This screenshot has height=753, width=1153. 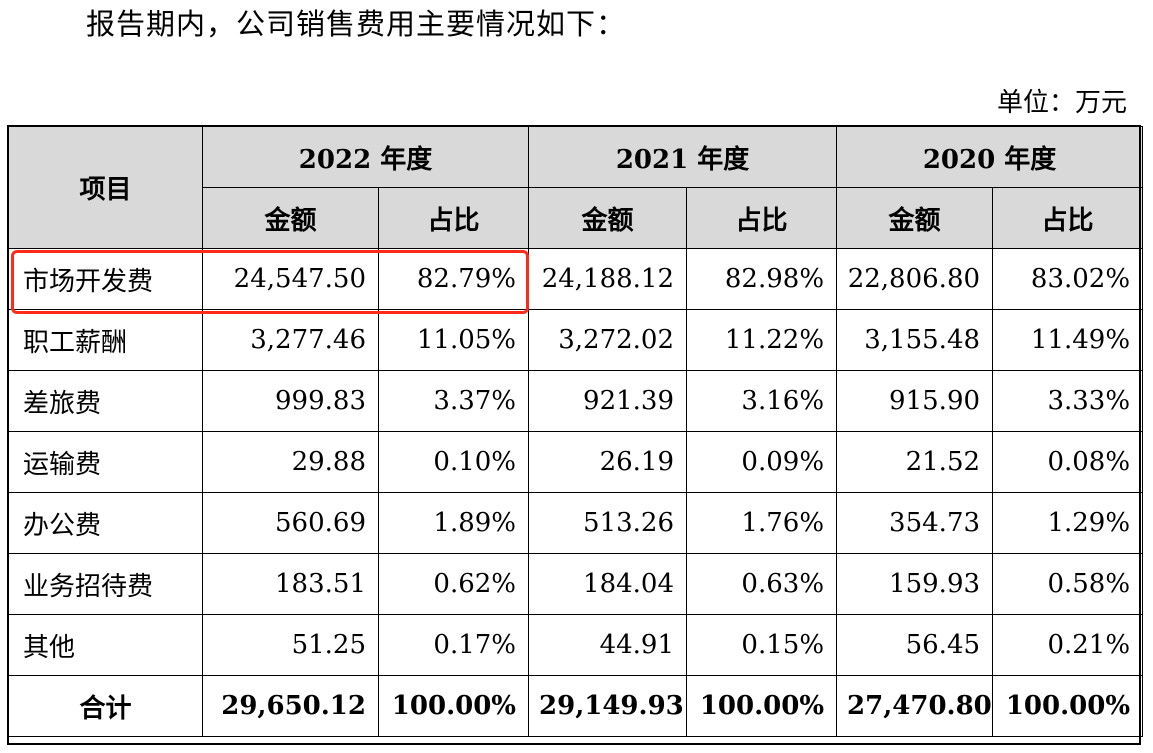 What do you see at coordinates (608, 584) in the screenshot?
I see `amount-cell: 184.04` at bounding box center [608, 584].